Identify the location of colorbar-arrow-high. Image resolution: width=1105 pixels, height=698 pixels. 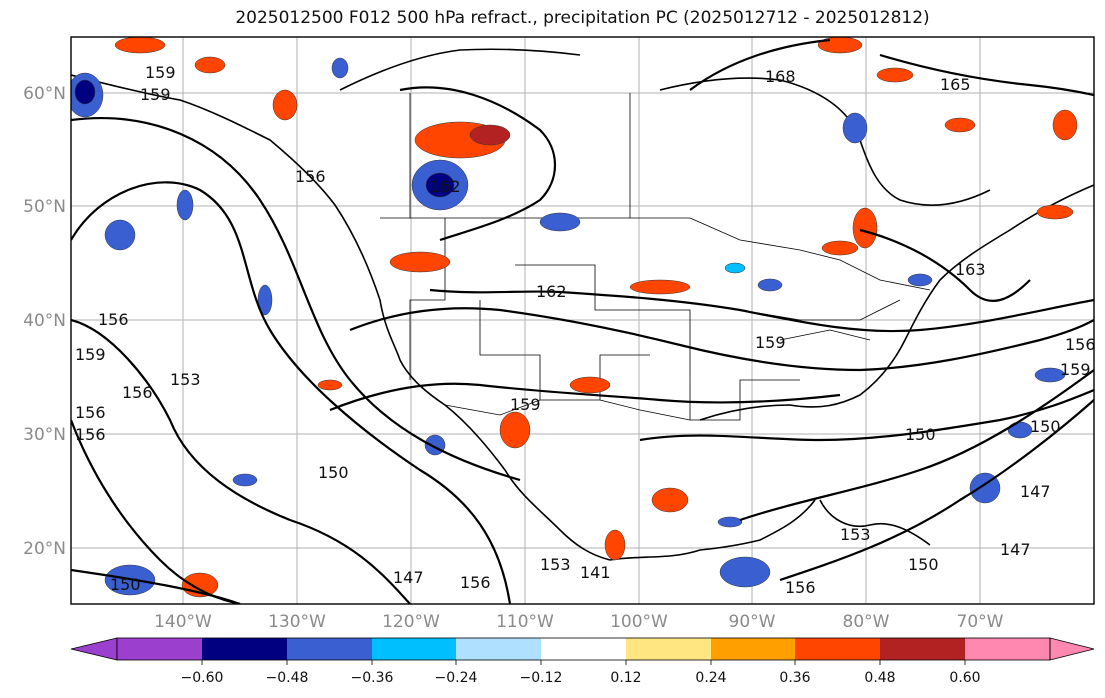
(1072, 649).